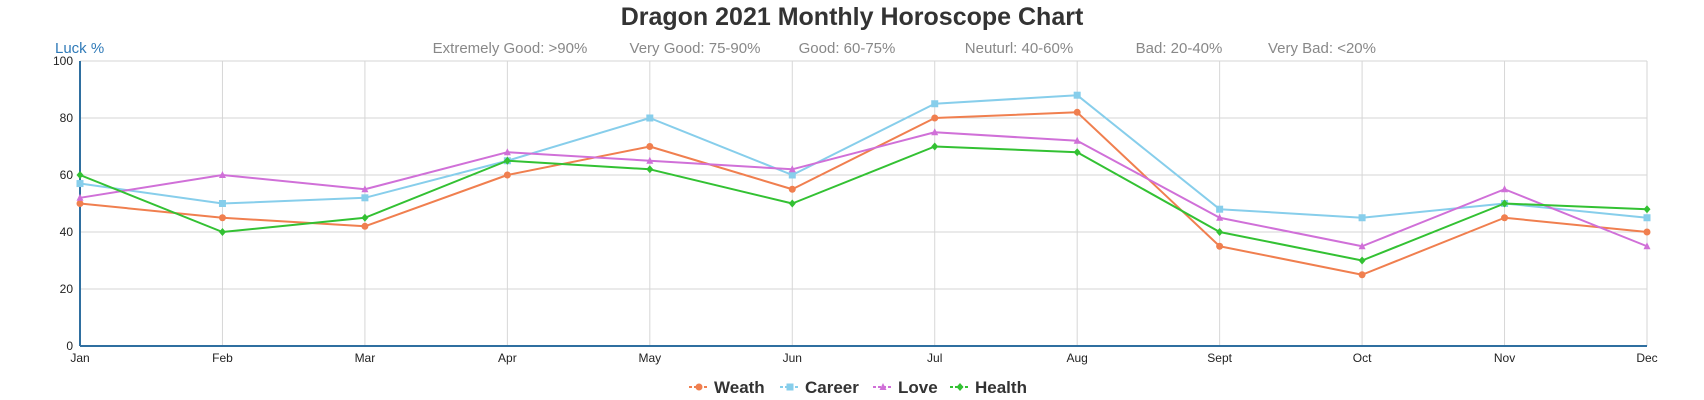 Image resolution: width=1704 pixels, height=400 pixels. What do you see at coordinates (1322, 48) in the screenshot?
I see `subtitle-item: Very Bad: <20%` at bounding box center [1322, 48].